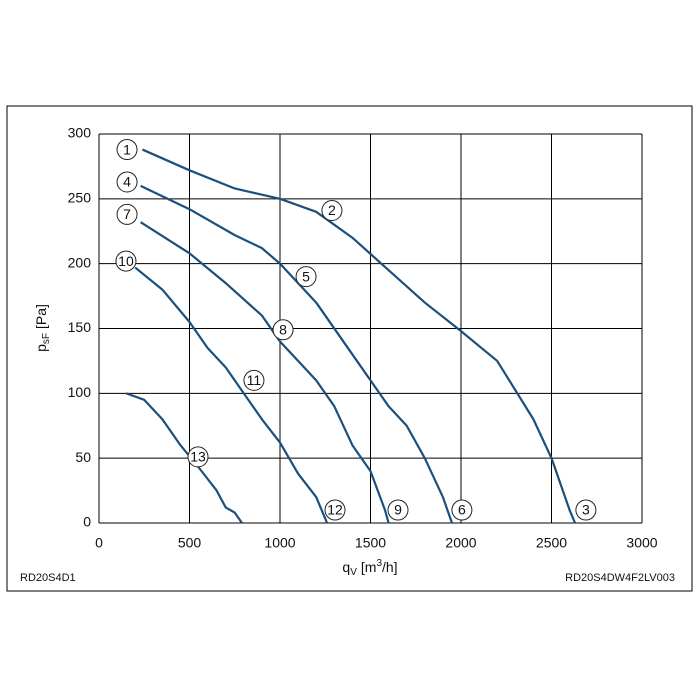 This screenshot has height=700, width=700. What do you see at coordinates (80, 392) in the screenshot?
I see `y-tick-label: 100` at bounding box center [80, 392].